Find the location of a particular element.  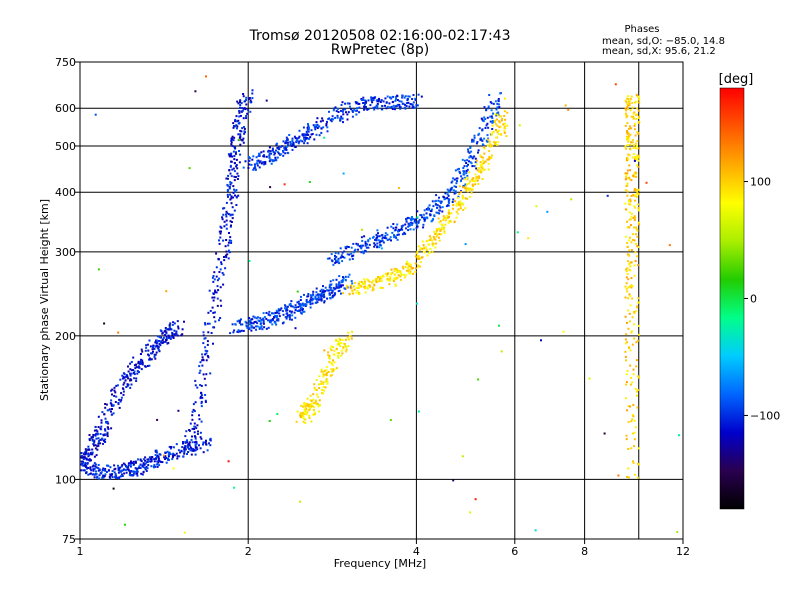

chart-title: Tromsø 20120508 02:16:00-02:17:43 is located at coordinates (380, 36).